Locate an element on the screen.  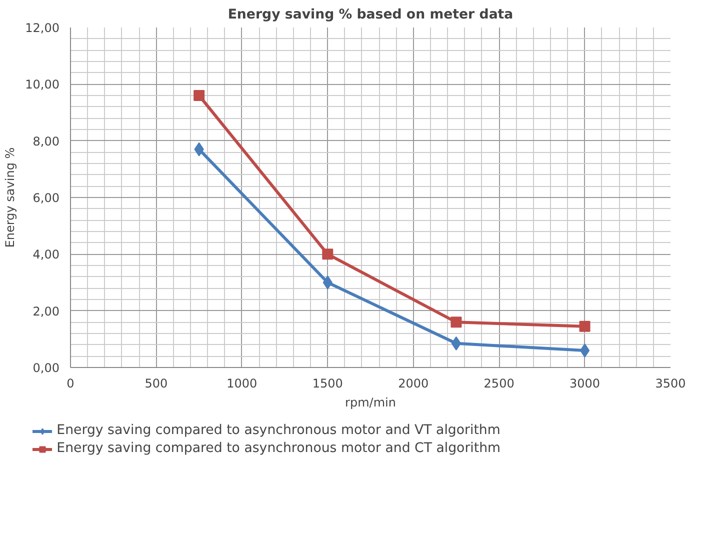
x-axis-title: rpm/min is located at coordinates (370, 403).